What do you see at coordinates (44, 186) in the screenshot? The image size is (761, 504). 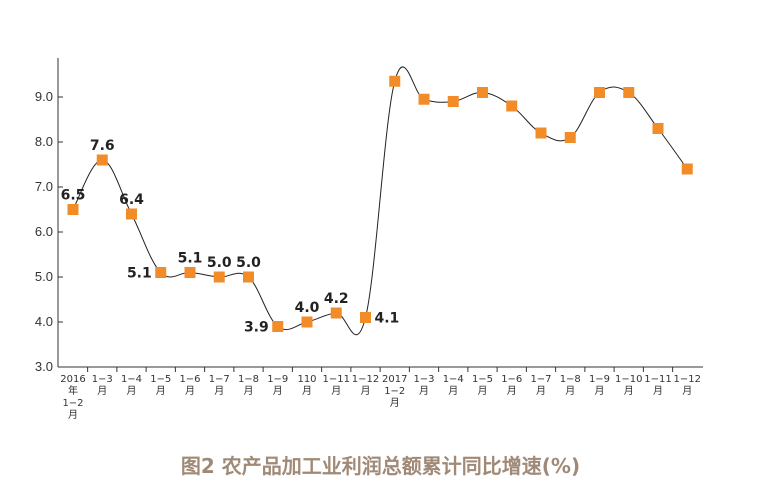 I see `y-tick-label: 7.0` at bounding box center [44, 186].